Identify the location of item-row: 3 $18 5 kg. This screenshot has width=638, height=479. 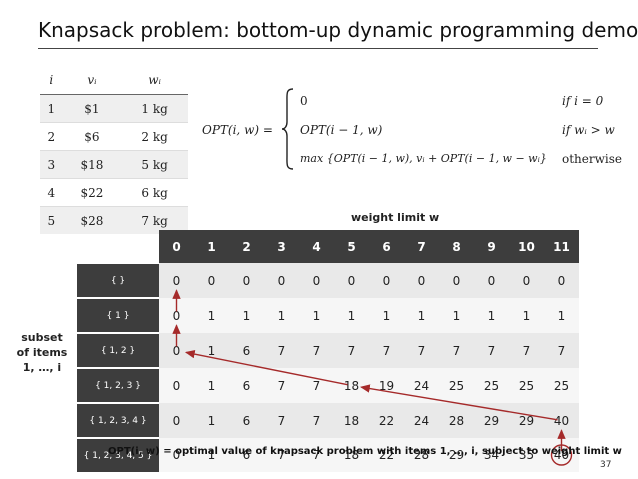
(114, 164).